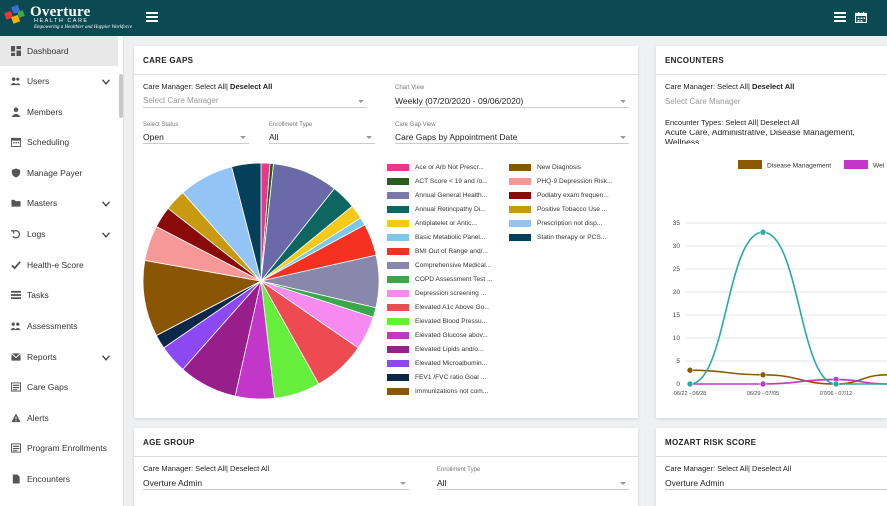  I want to click on sidebar-item-reports: Reports, so click(59, 357).